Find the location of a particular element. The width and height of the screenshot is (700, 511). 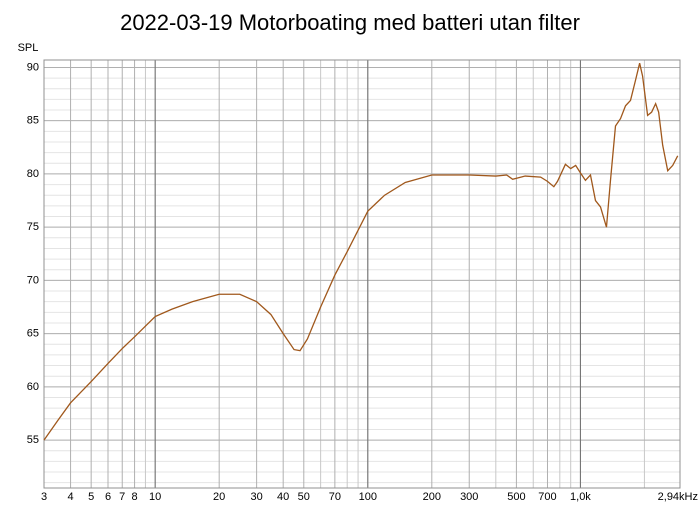

y-tick-label: 65 is located at coordinates (33, 334).